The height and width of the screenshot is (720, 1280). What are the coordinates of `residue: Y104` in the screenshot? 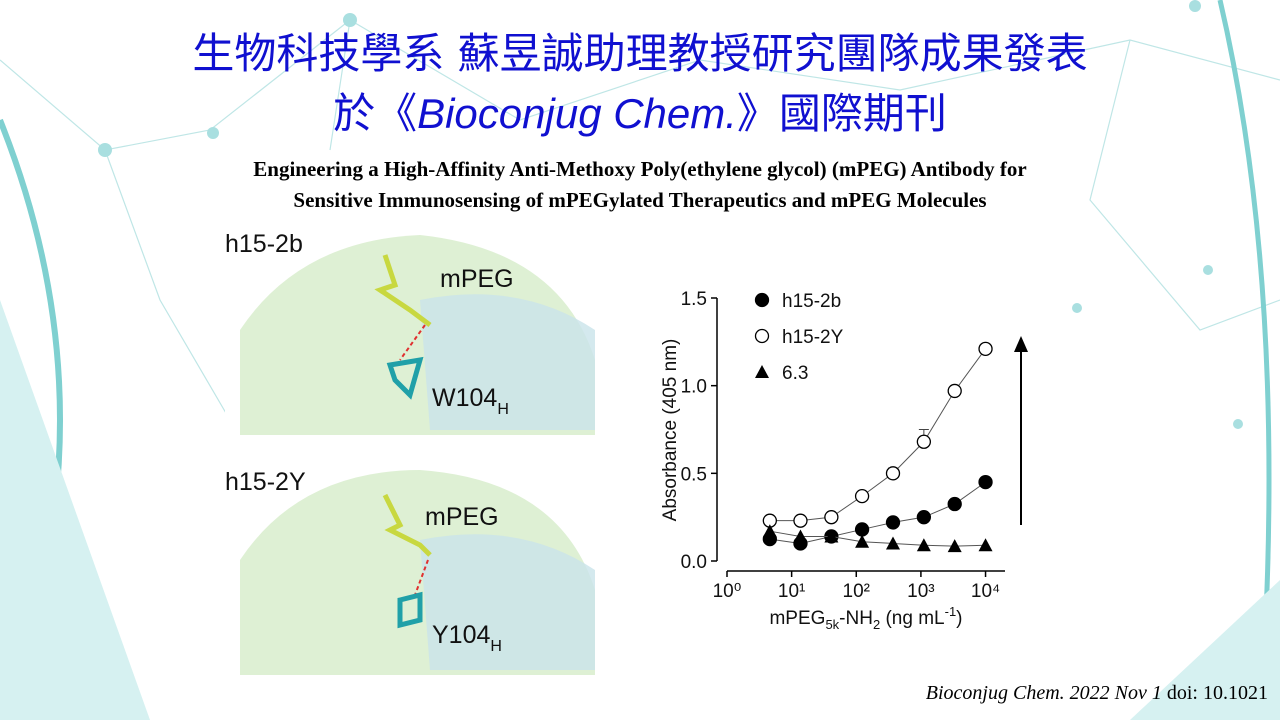 It's located at (461, 635).